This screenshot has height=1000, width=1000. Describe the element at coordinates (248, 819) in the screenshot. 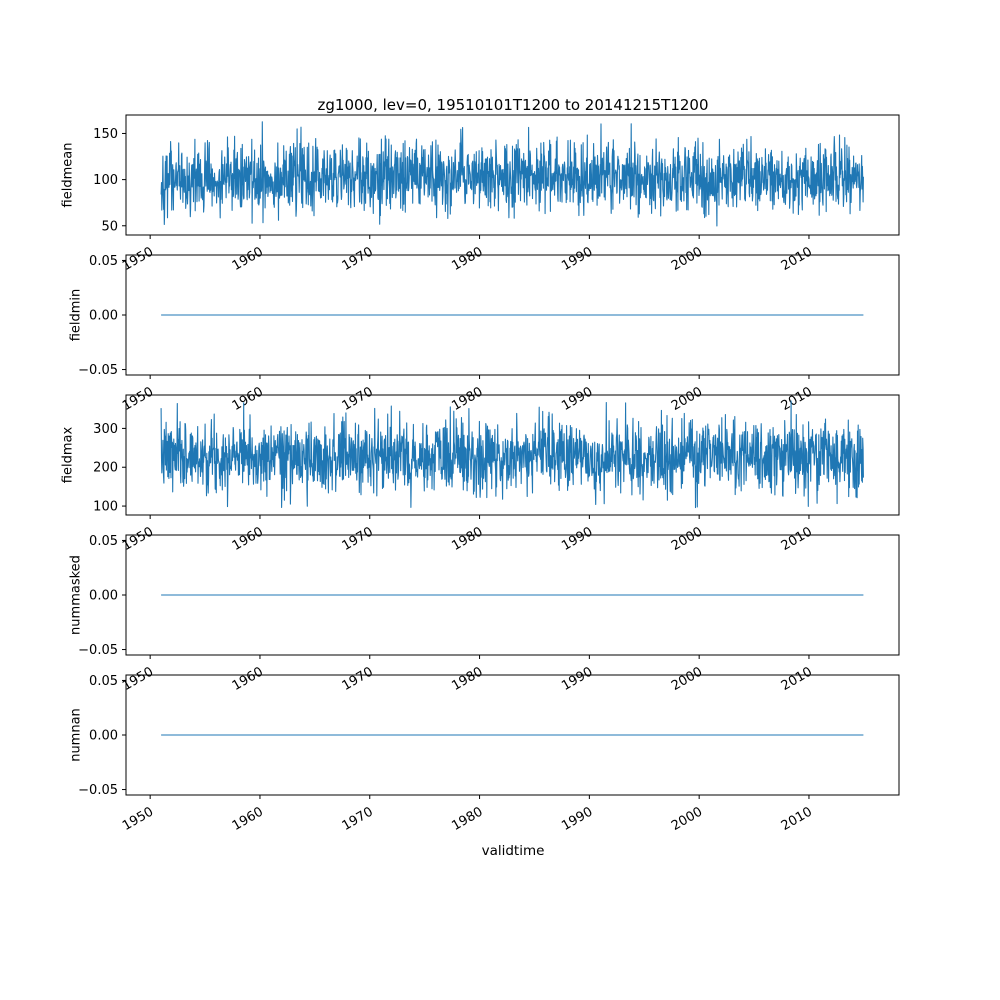

I see `x-tick-label-numnan: 1960` at that location.